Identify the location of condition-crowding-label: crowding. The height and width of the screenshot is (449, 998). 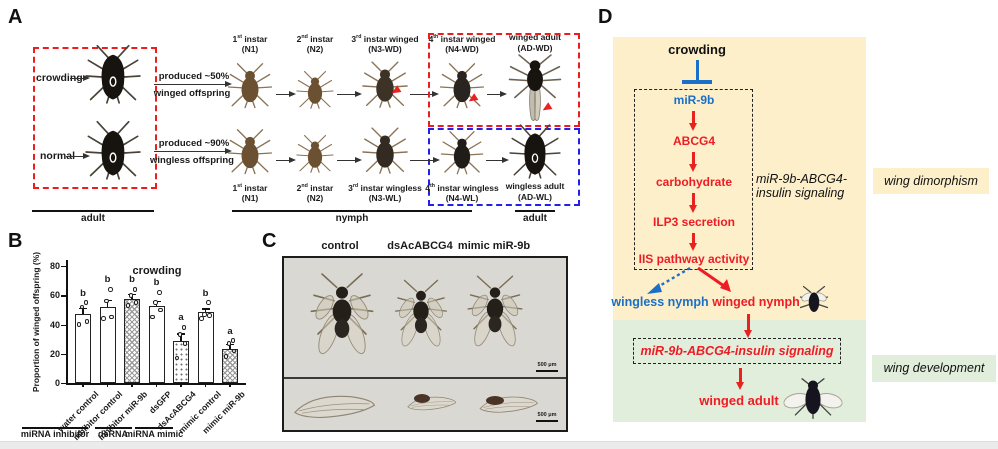
(59, 78).